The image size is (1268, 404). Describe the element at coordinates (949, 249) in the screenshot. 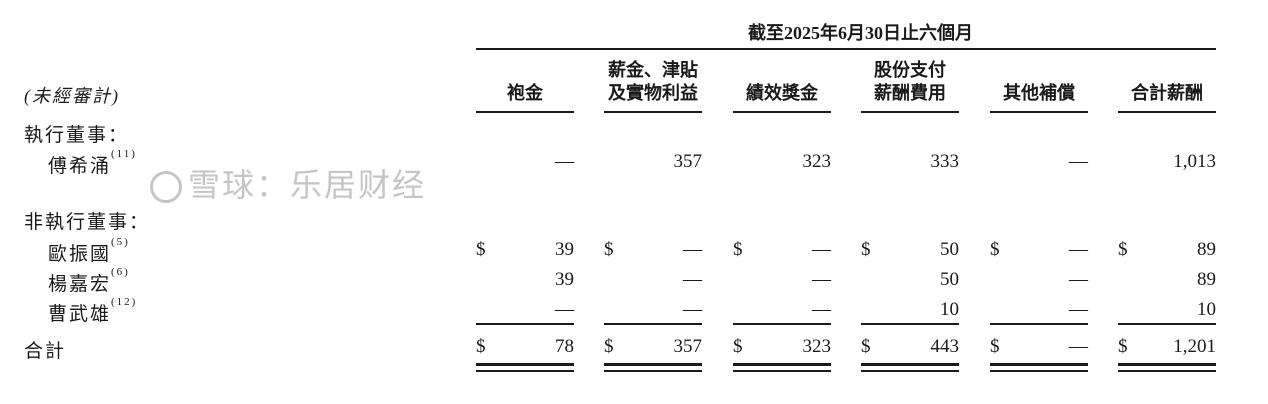

I see `cell-value: 50` at that location.